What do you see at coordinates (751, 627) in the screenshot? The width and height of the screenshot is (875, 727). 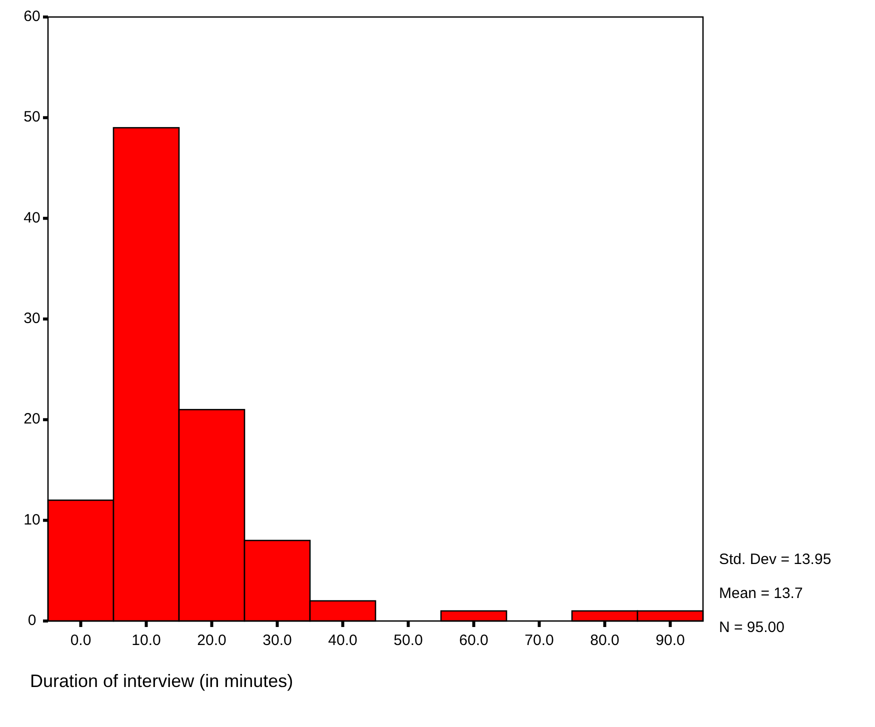 I see `text: N = 95.00` at bounding box center [751, 627].